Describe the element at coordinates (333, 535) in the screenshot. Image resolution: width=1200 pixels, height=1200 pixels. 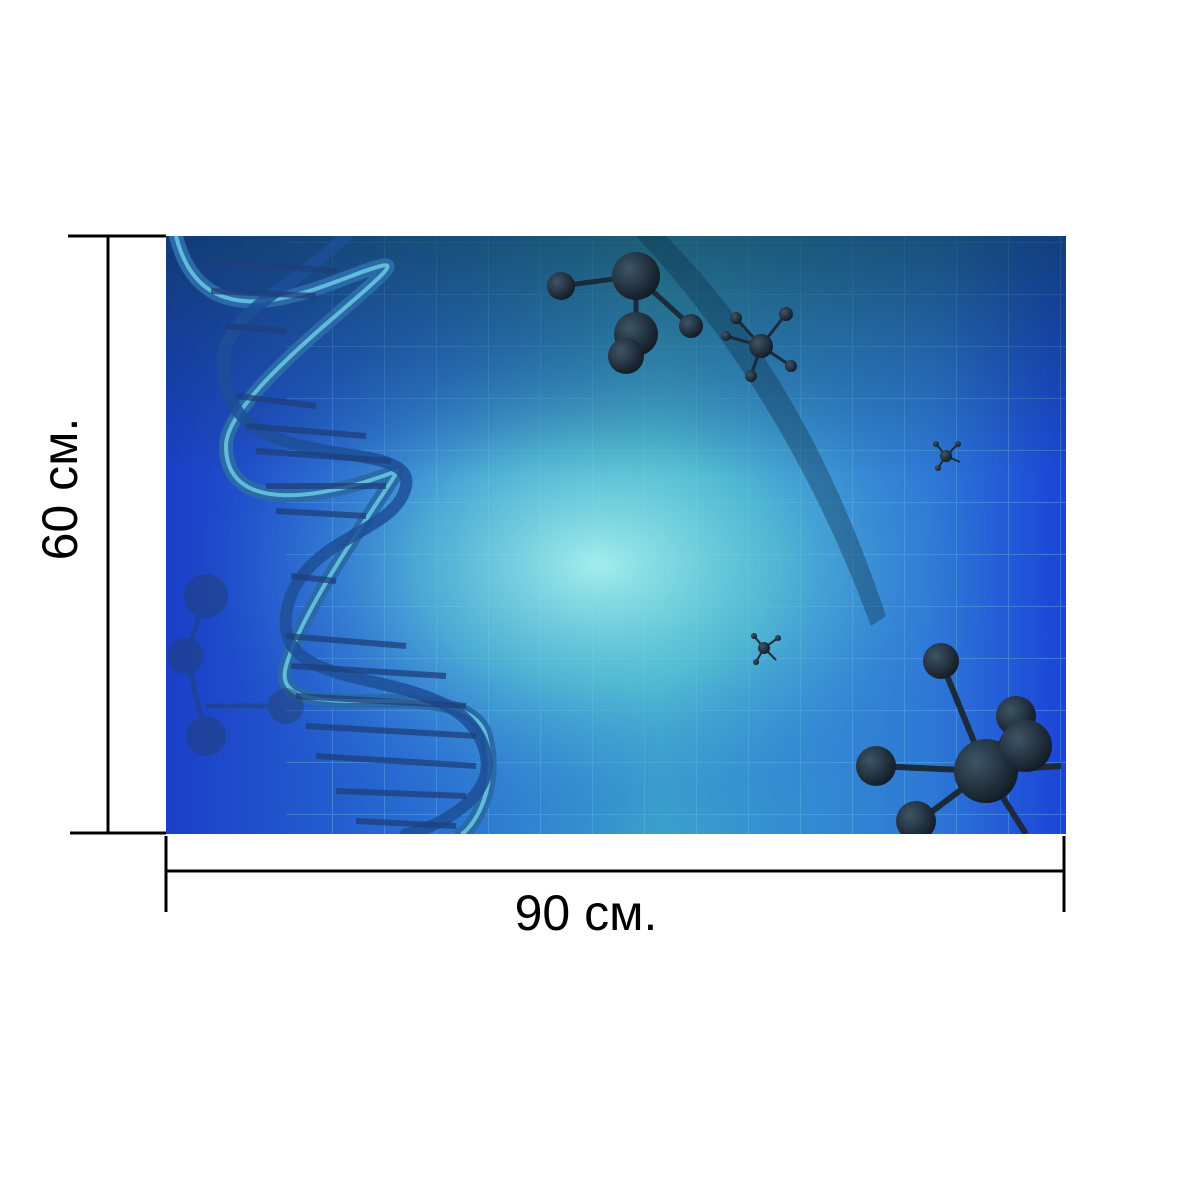
I see `dna-helix` at that location.